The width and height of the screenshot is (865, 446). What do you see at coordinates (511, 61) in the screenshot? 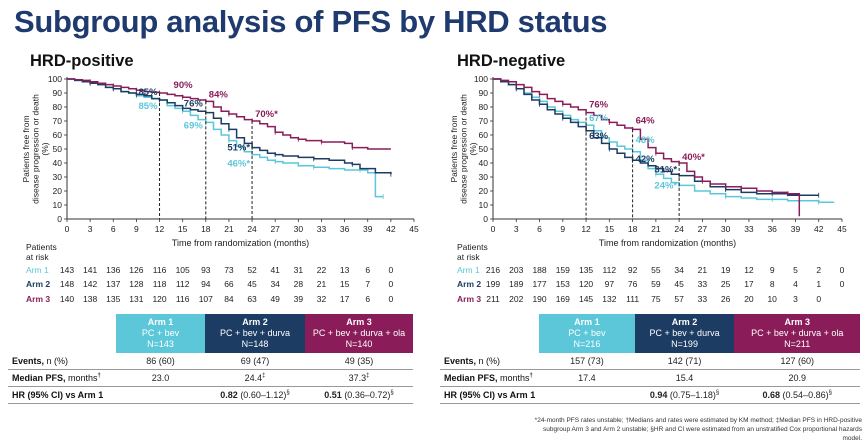
I see `chart-title-hrd-negative: HRD-negative` at bounding box center [511, 61].